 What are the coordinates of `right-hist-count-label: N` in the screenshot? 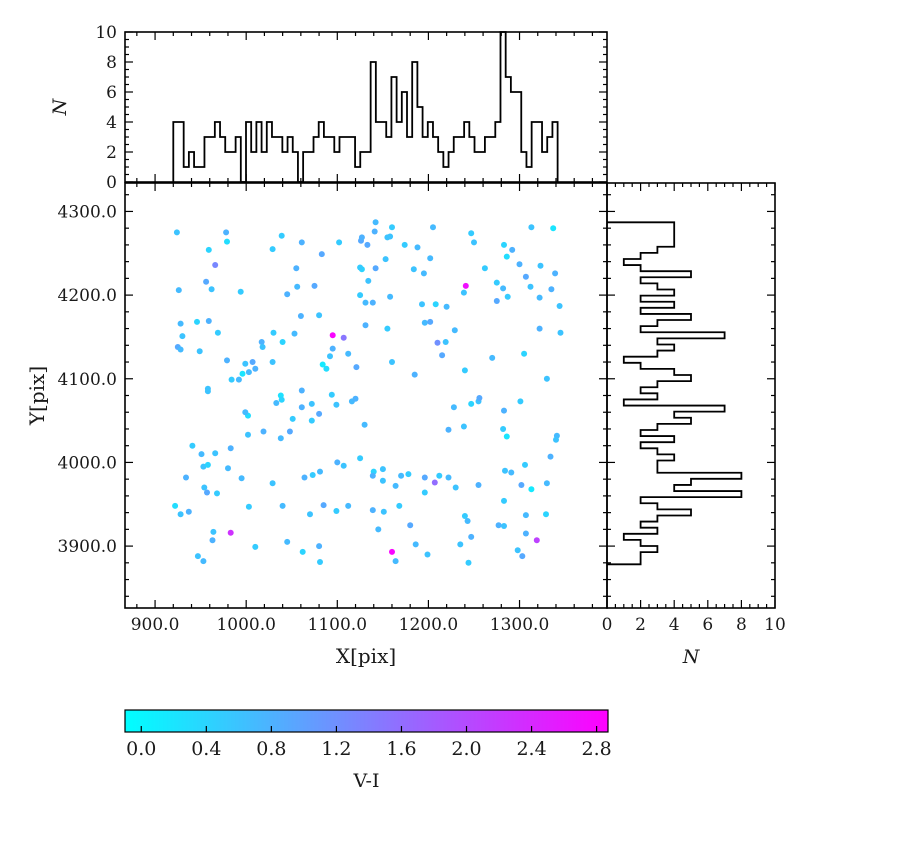 It's located at (691, 657).